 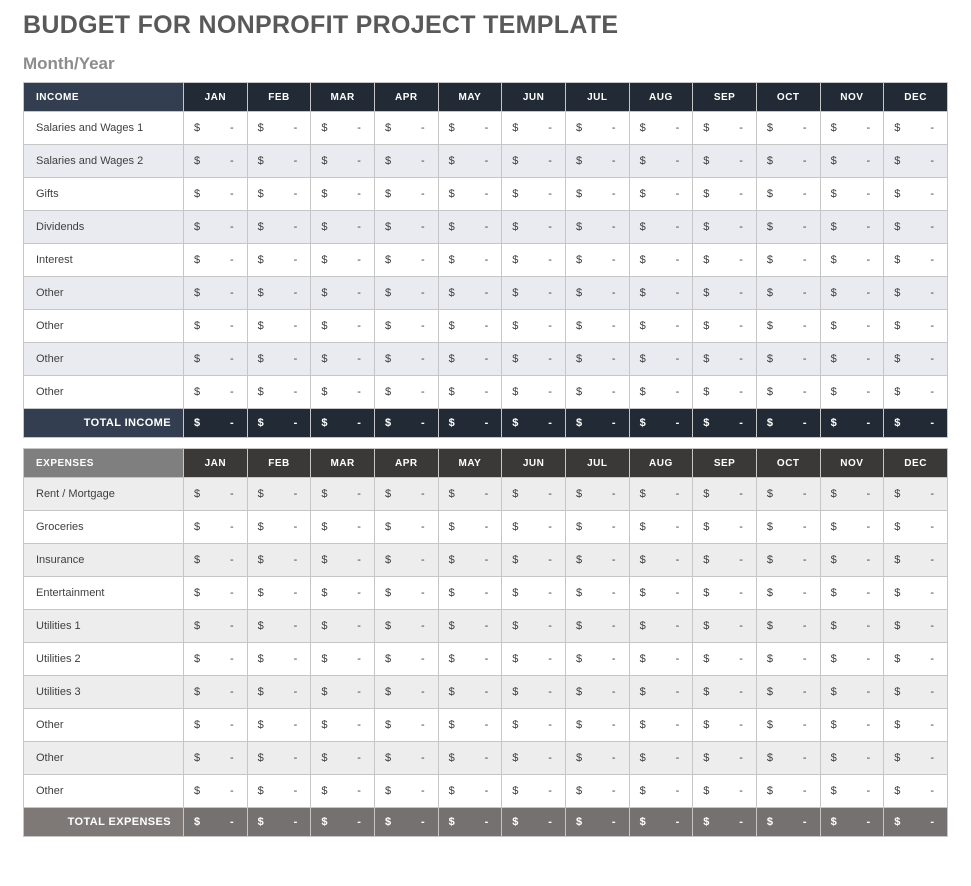 I want to click on row-label-cell: Salaries and Wages 2, so click(x=103, y=161).